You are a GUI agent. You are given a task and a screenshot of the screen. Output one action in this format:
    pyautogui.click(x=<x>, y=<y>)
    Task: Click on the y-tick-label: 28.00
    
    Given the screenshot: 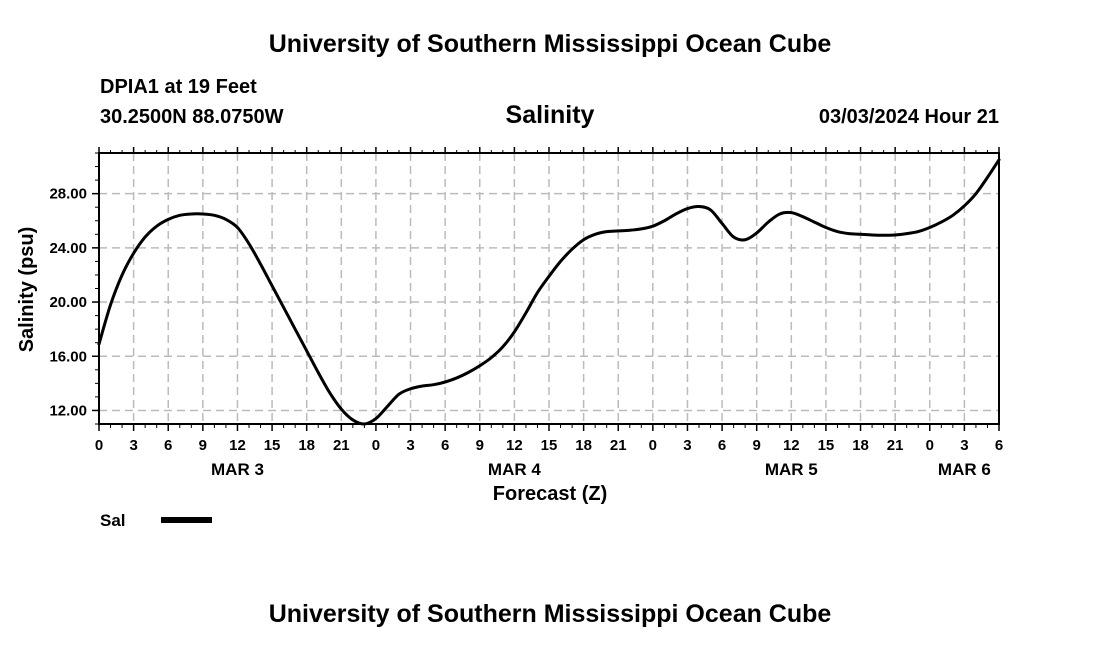 What is the action you would take?
    pyautogui.click(x=68, y=194)
    